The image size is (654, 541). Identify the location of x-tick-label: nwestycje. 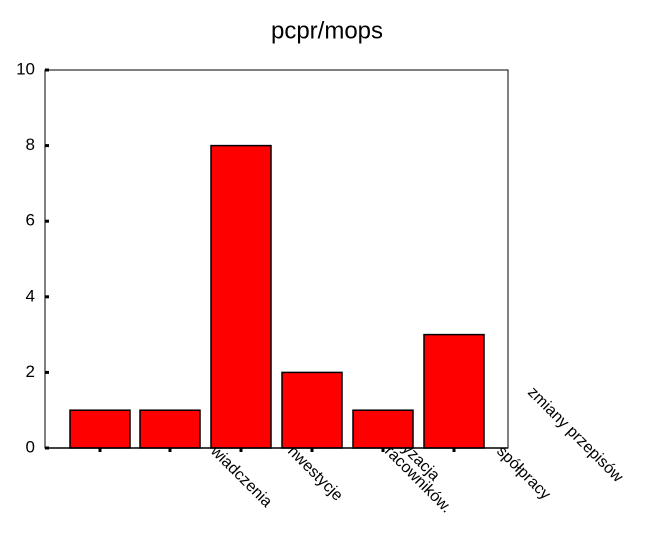
(315, 474).